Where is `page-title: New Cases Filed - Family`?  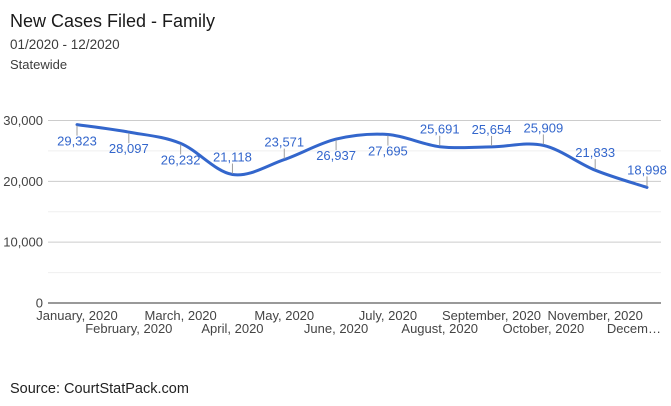
page-title: New Cases Filed - Family is located at coordinates (113, 21).